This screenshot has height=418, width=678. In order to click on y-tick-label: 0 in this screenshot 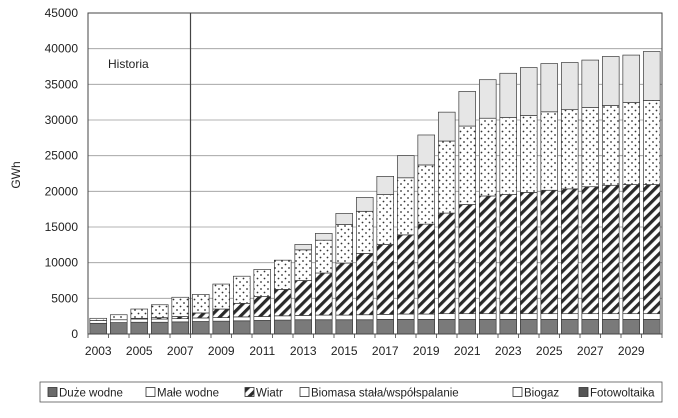, I will do `click(74, 334)`.